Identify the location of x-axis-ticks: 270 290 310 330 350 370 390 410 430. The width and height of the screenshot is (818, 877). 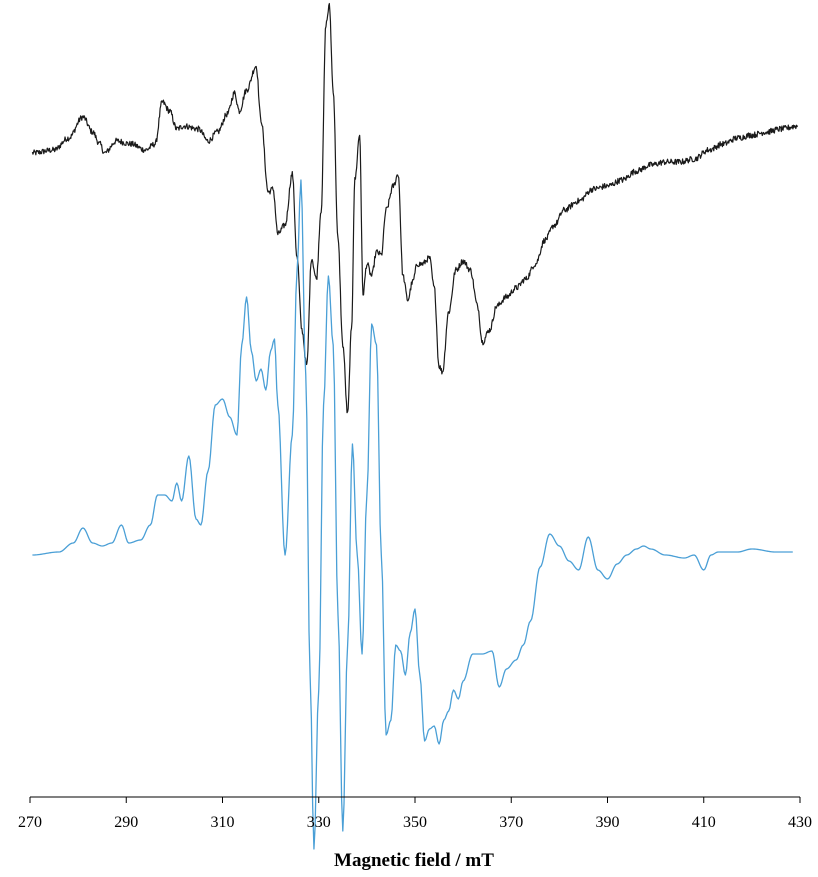
(415, 814).